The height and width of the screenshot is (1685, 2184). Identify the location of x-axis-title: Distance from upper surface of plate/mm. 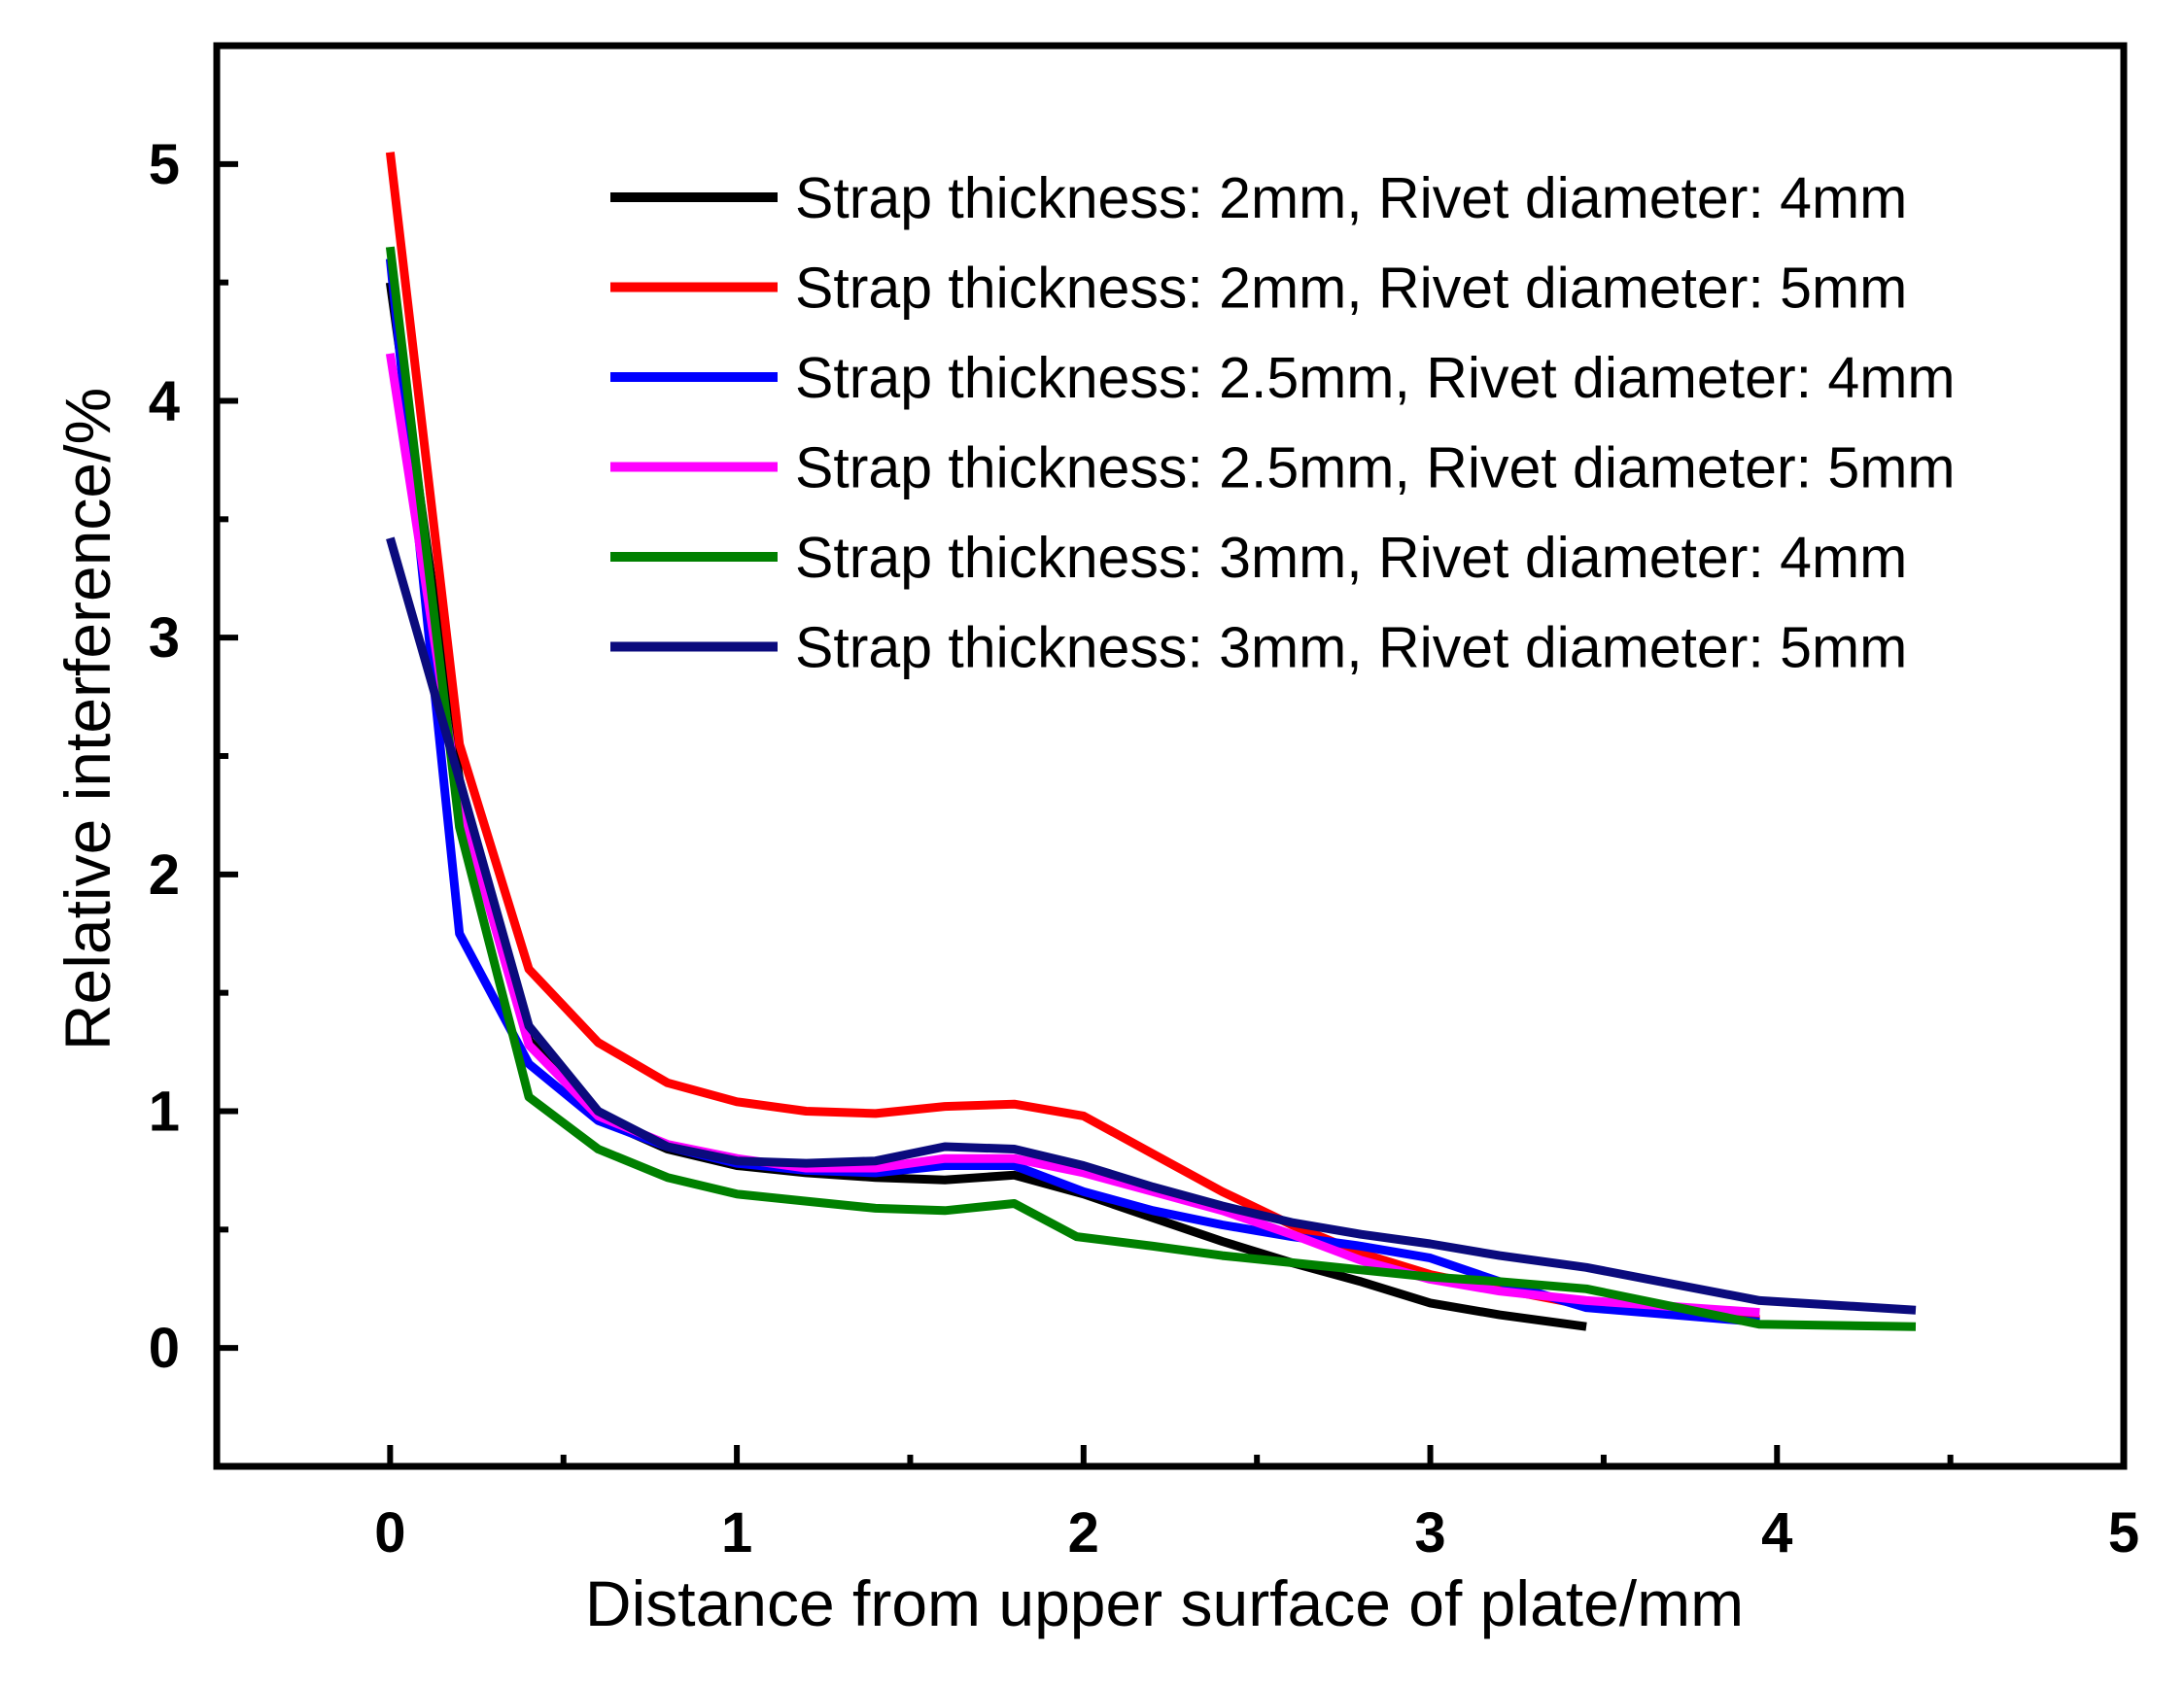
(1164, 1603).